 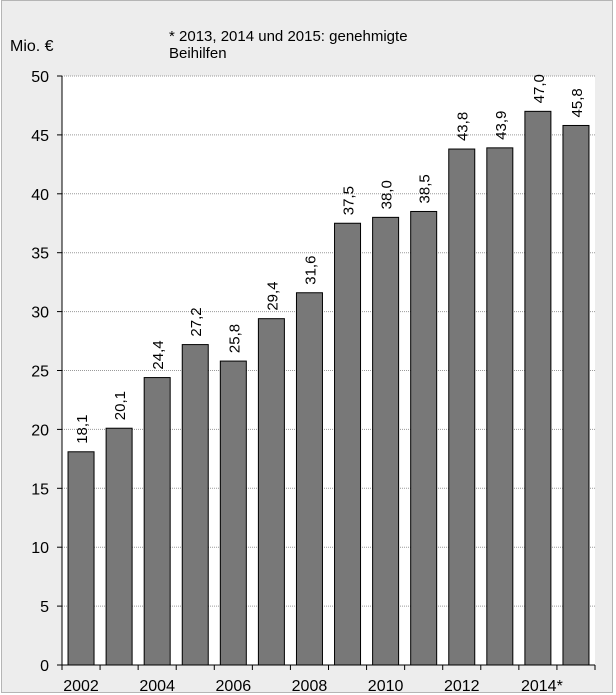 What do you see at coordinates (40, 372) in the screenshot?
I see `y-tick-label: 25` at bounding box center [40, 372].